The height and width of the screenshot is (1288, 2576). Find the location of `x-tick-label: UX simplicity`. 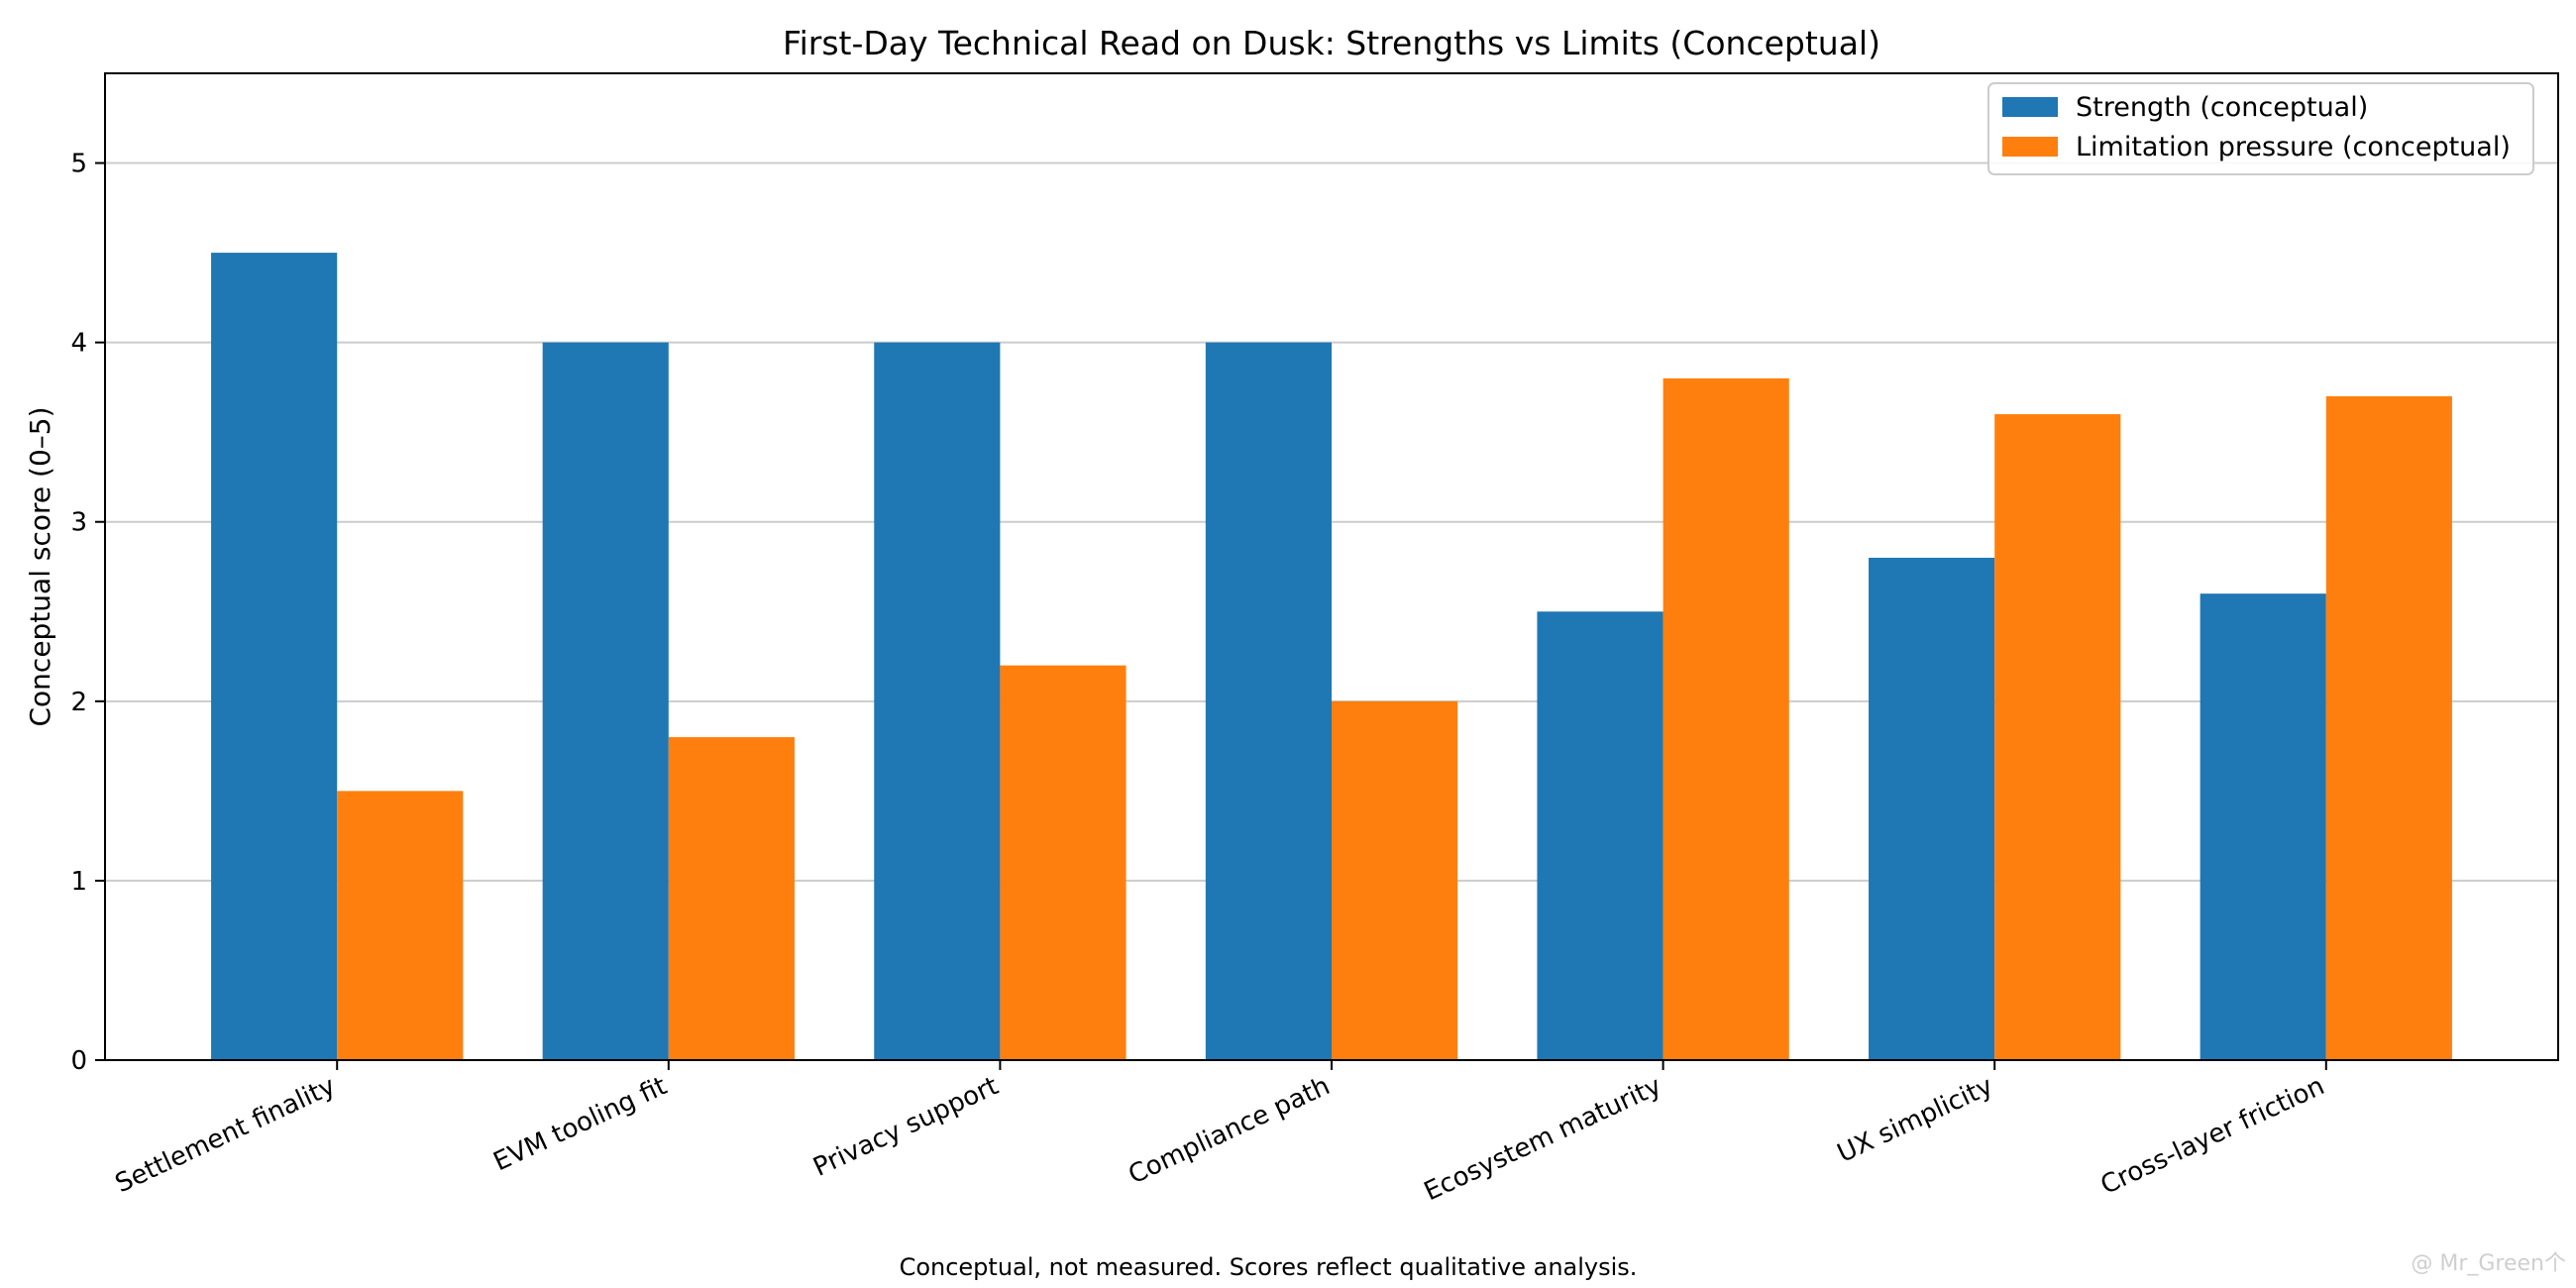

x-tick-label: UX simplicity is located at coordinates (1915, 1120).